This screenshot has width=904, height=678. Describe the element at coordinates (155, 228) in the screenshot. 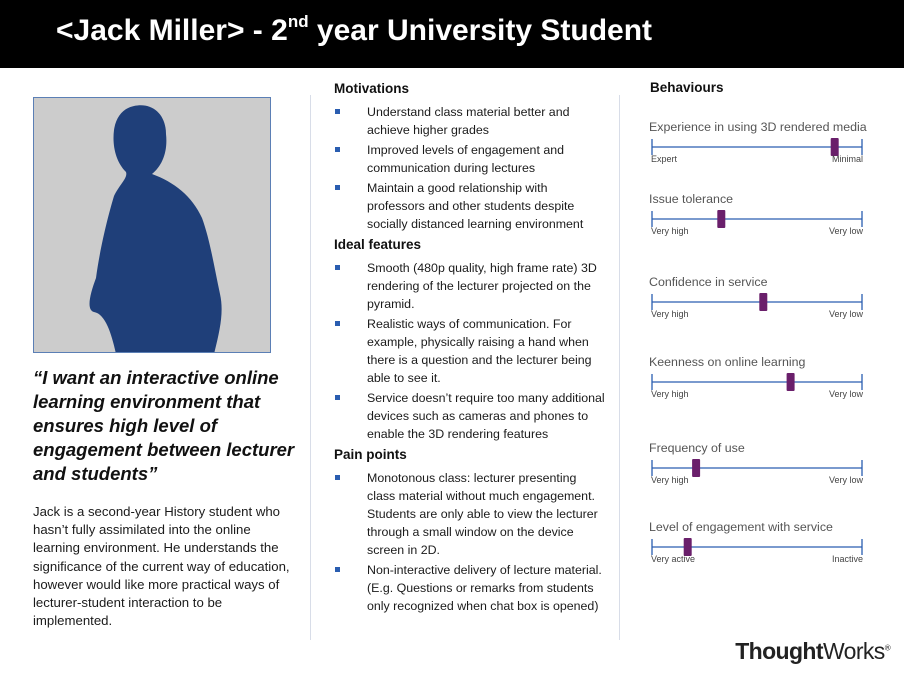

I see `person-silhouette-icon` at that location.